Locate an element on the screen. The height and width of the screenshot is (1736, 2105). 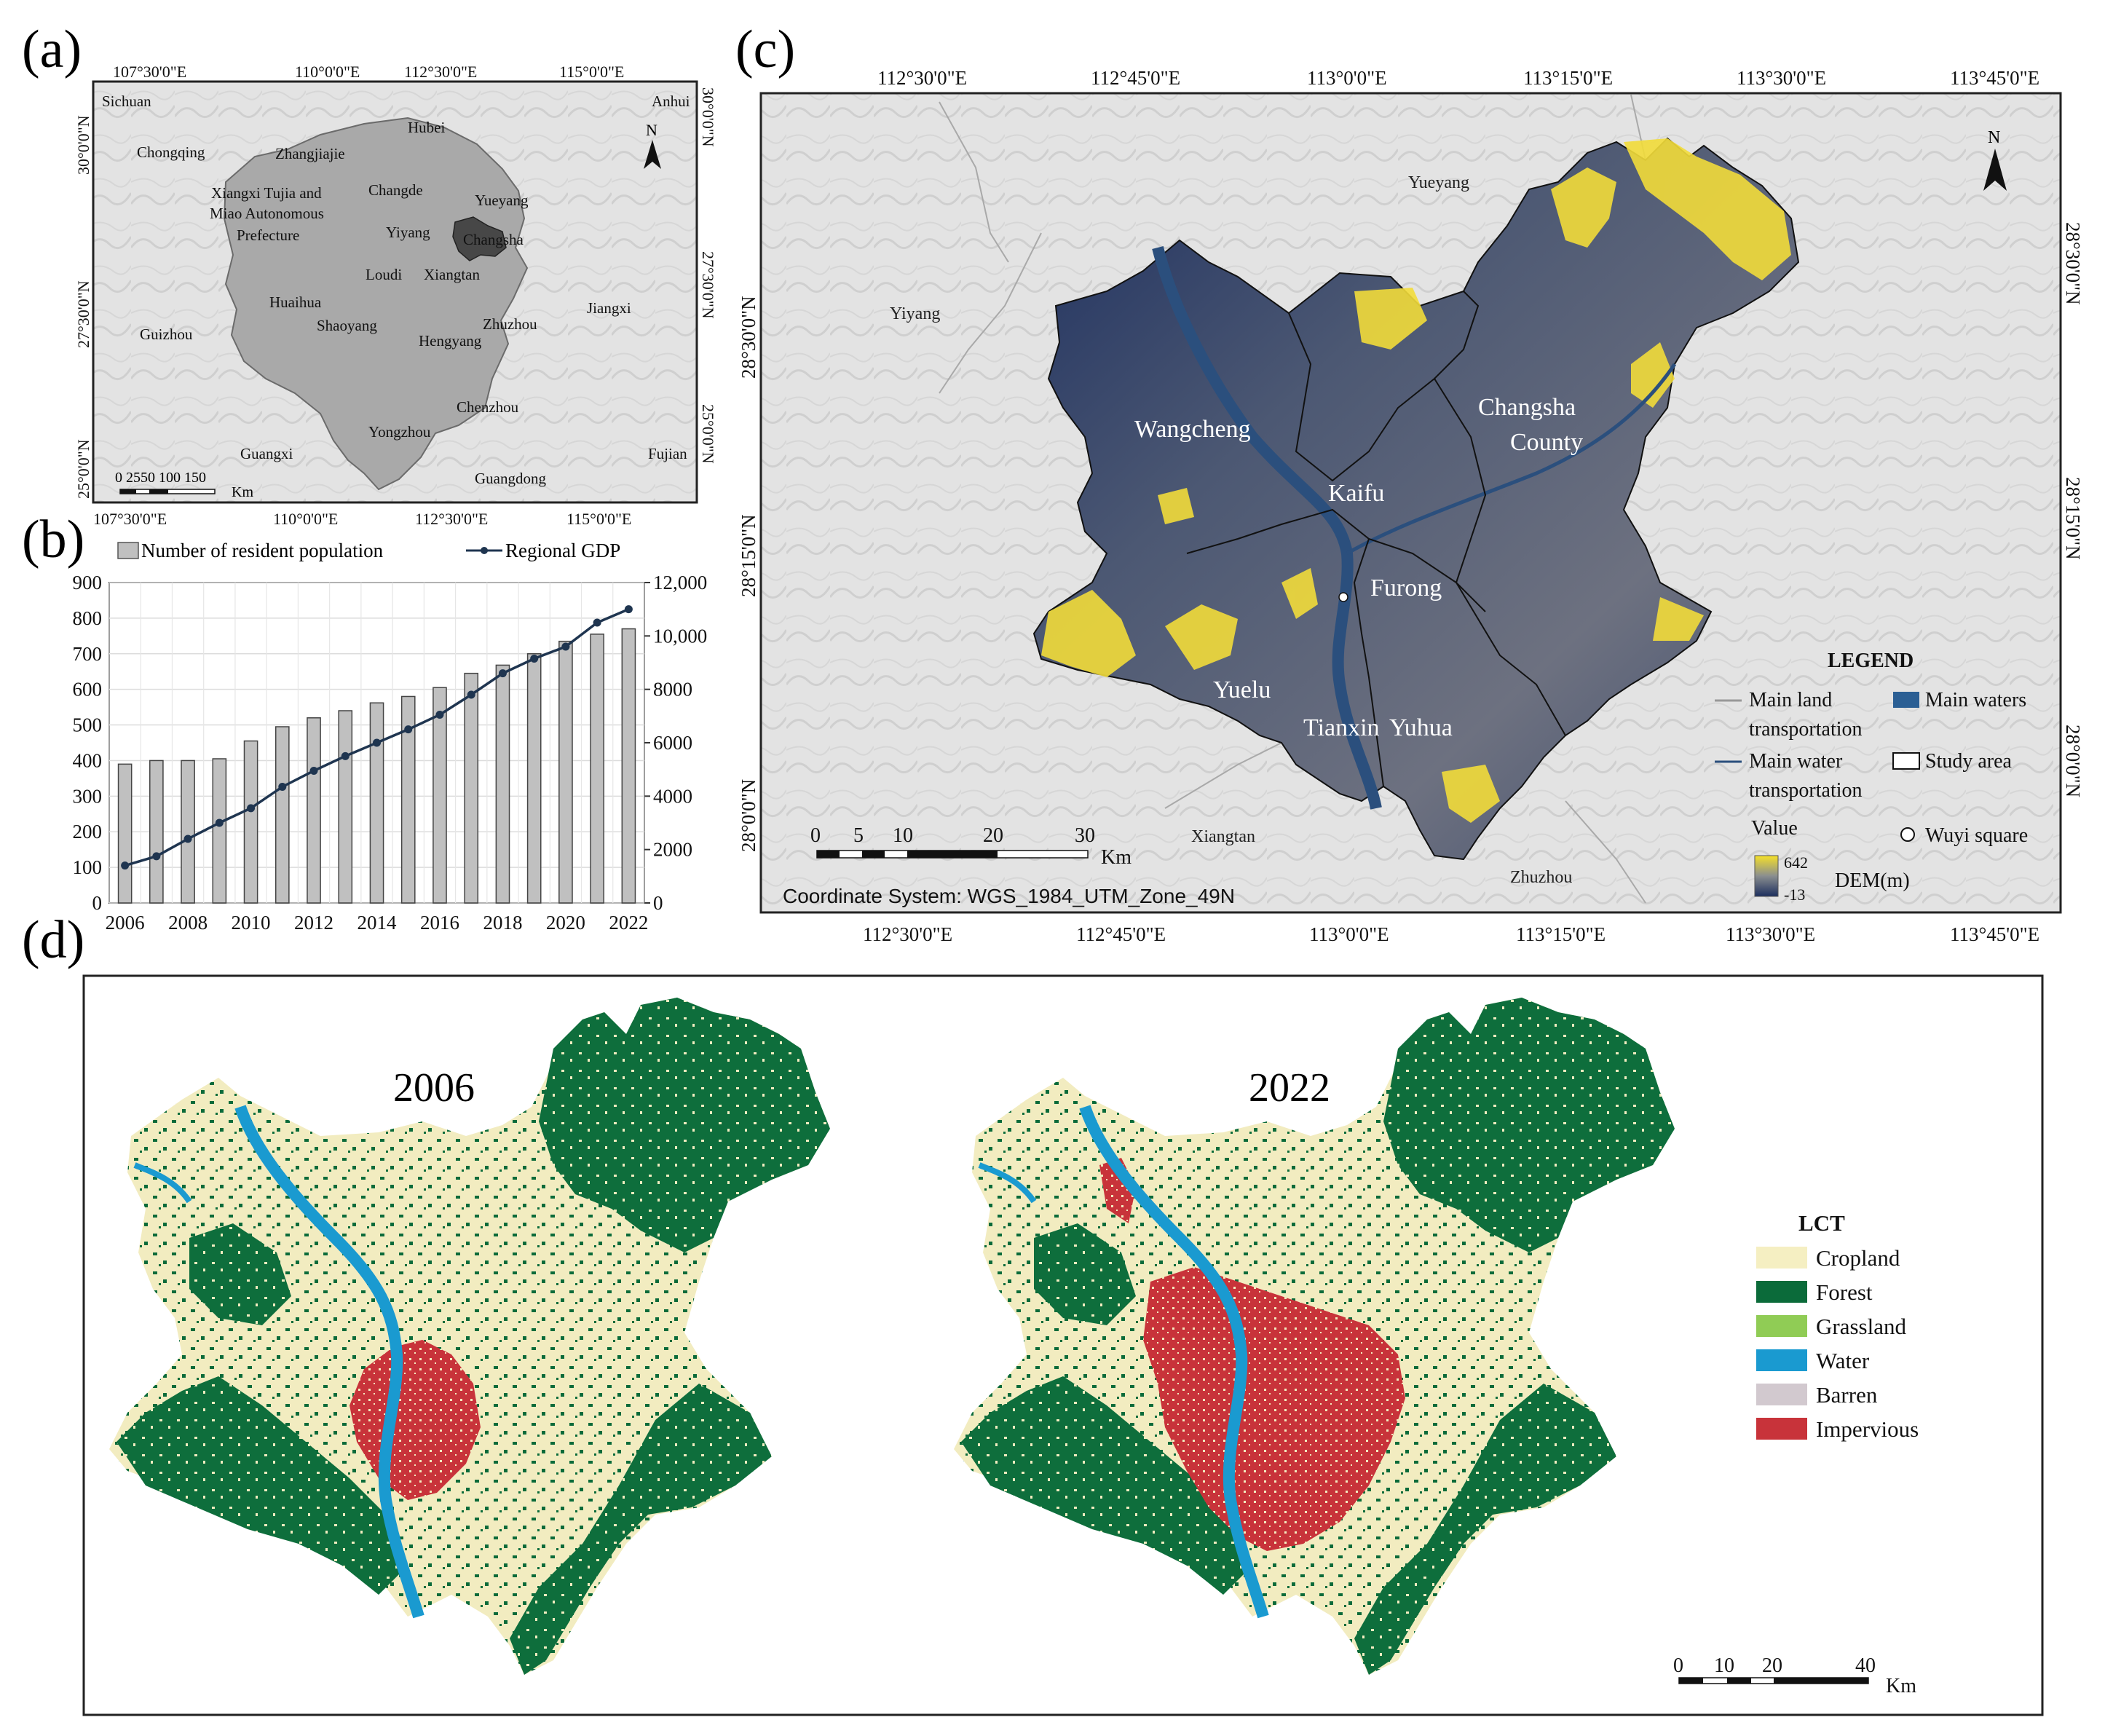
map-c-bottom-tick: 113°45'0"E is located at coordinates (1994, 934).